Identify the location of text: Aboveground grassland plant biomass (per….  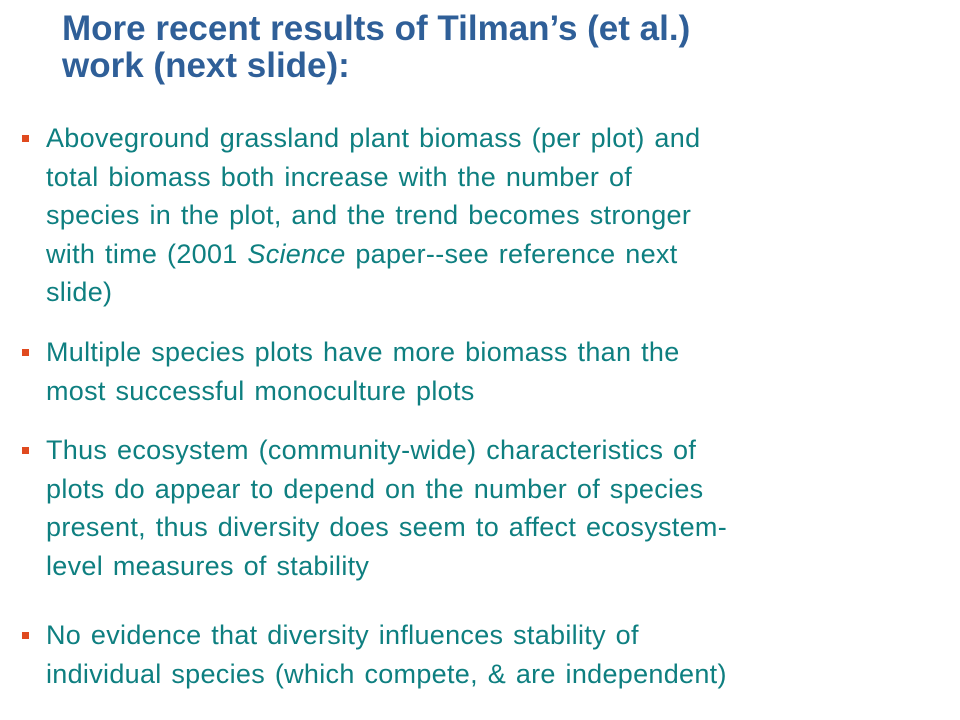
(373, 138).